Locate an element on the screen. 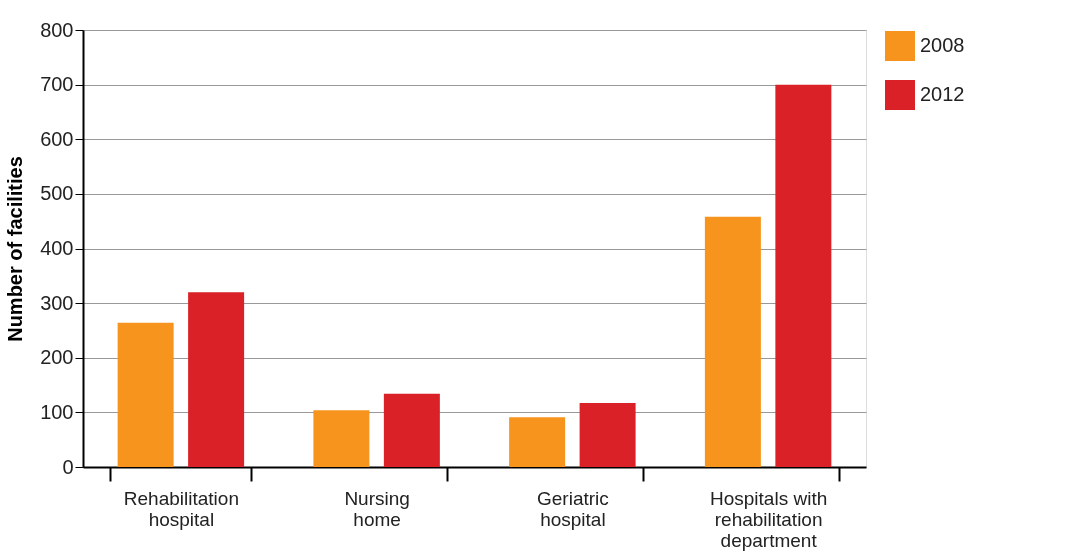 This screenshot has height=559, width=1072. y-tick-label: 100 is located at coordinates (57, 411).